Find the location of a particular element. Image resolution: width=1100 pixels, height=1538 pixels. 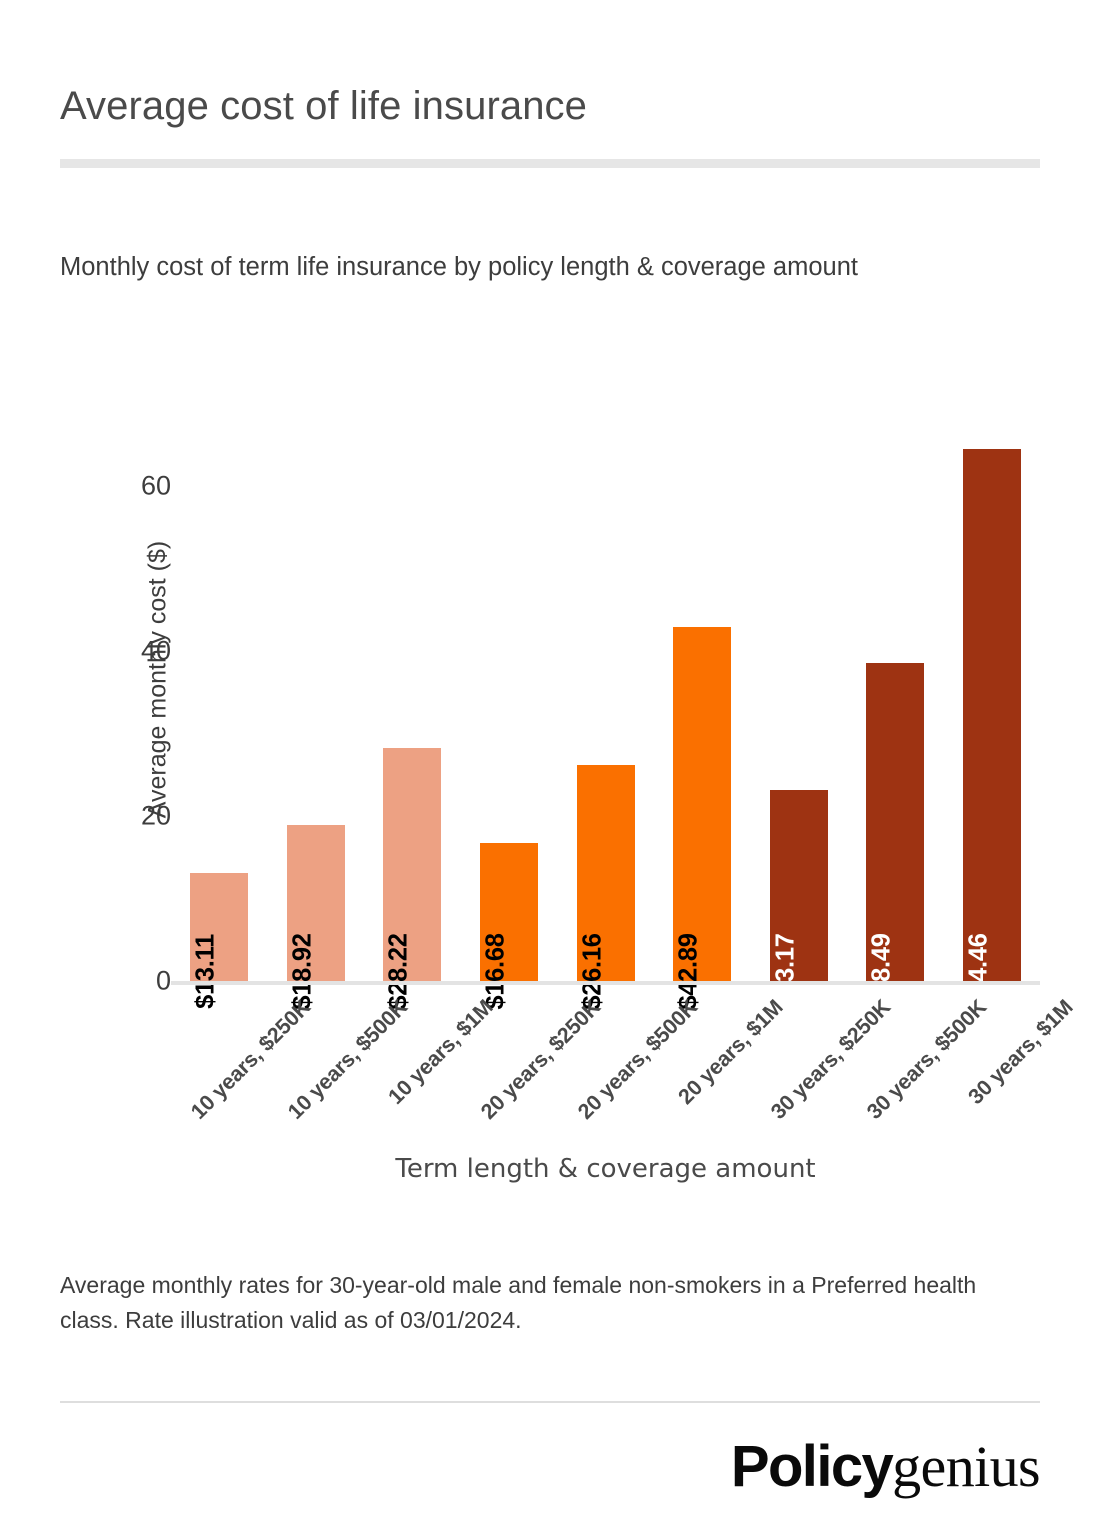

bar: $38.49 is located at coordinates (895, 836).